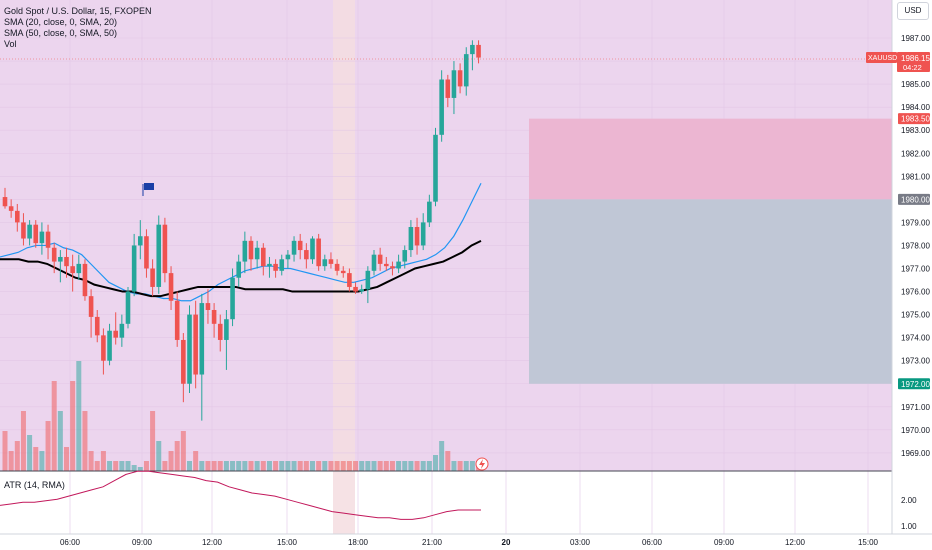 This screenshot has width=932, height=550. What do you see at coordinates (61, 22) in the screenshot?
I see `sma20-legend: SMA (20, close, 0, SMA, 20)` at bounding box center [61, 22].